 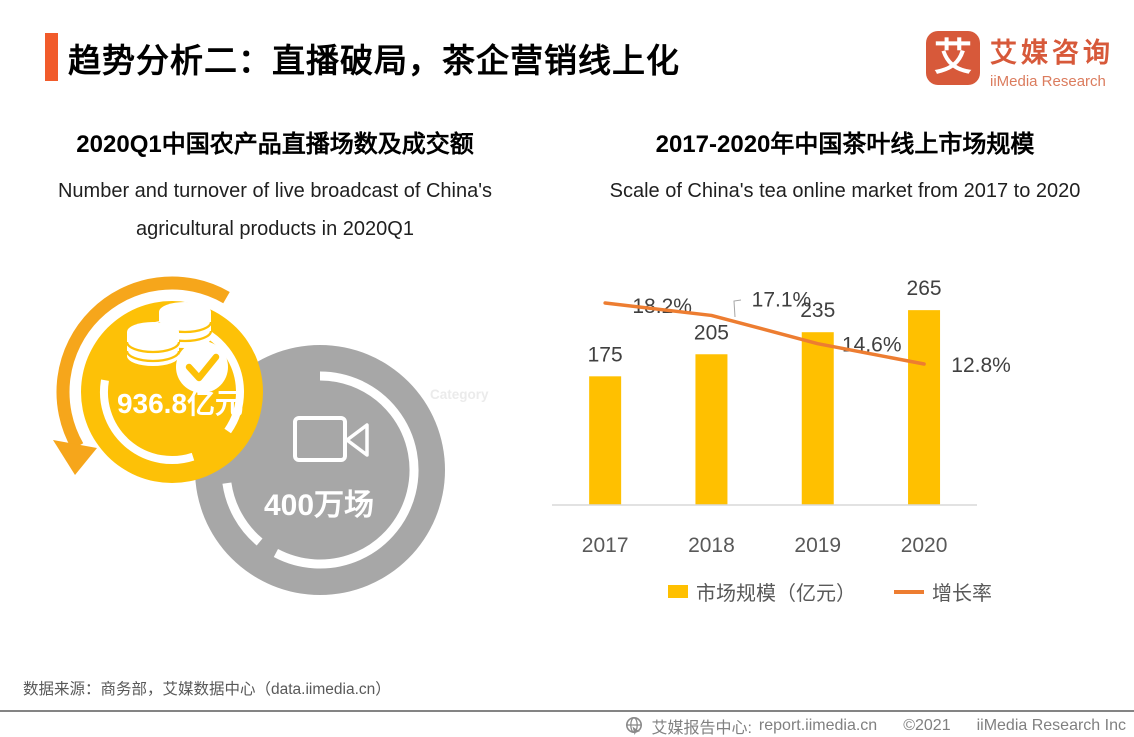 I want to click on bar-2020, so click(x=924, y=407).